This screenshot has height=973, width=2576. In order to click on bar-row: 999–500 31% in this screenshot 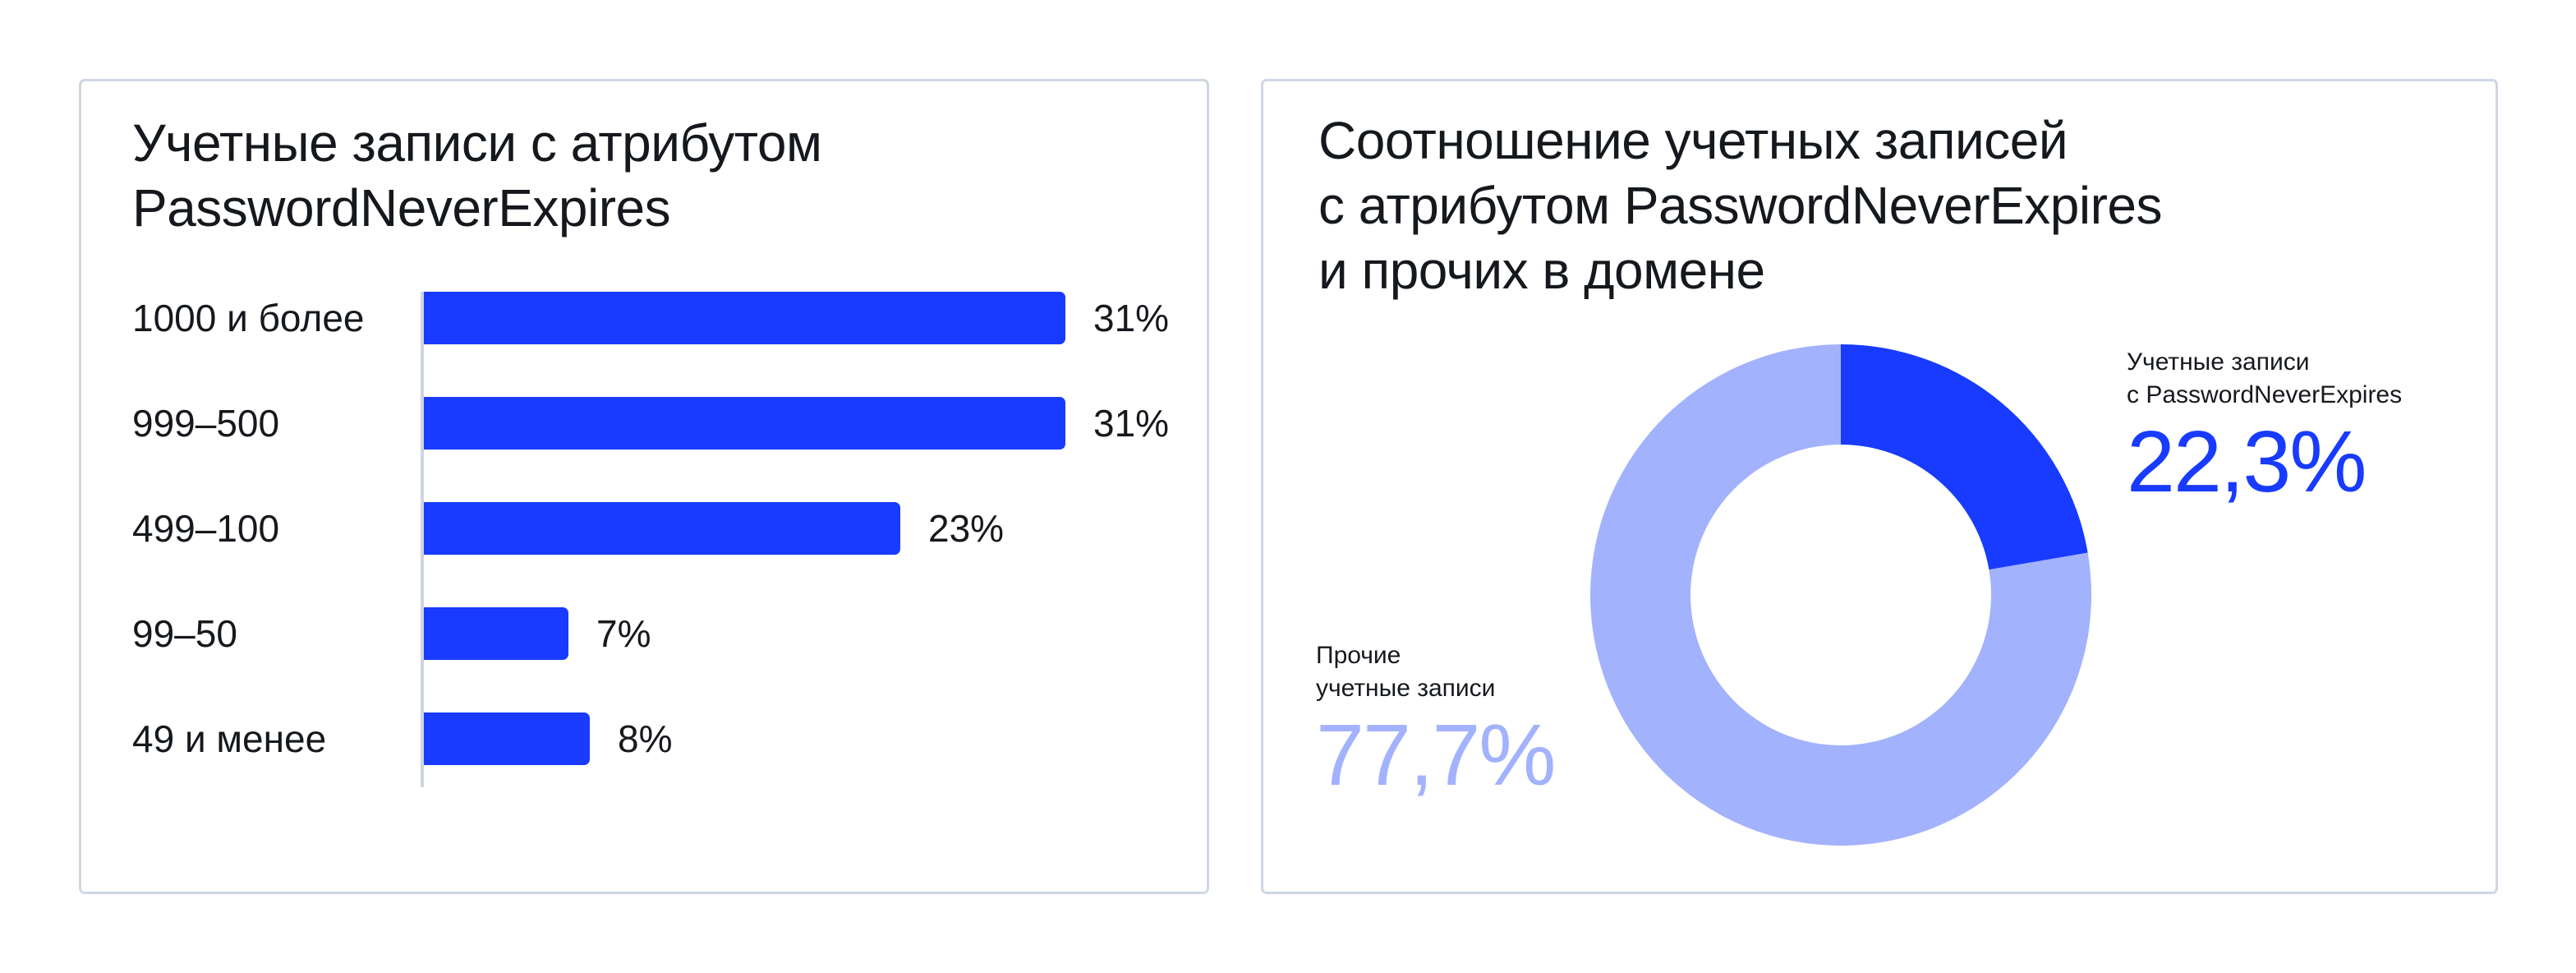, I will do `click(644, 423)`.